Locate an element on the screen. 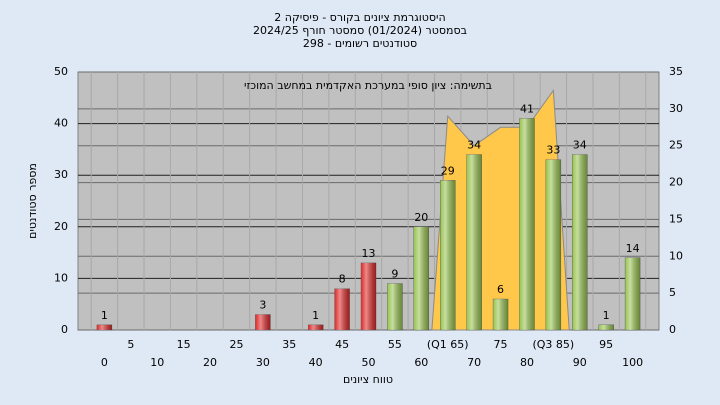 This screenshot has width=720, height=405. data-label: 8 is located at coordinates (342, 279).